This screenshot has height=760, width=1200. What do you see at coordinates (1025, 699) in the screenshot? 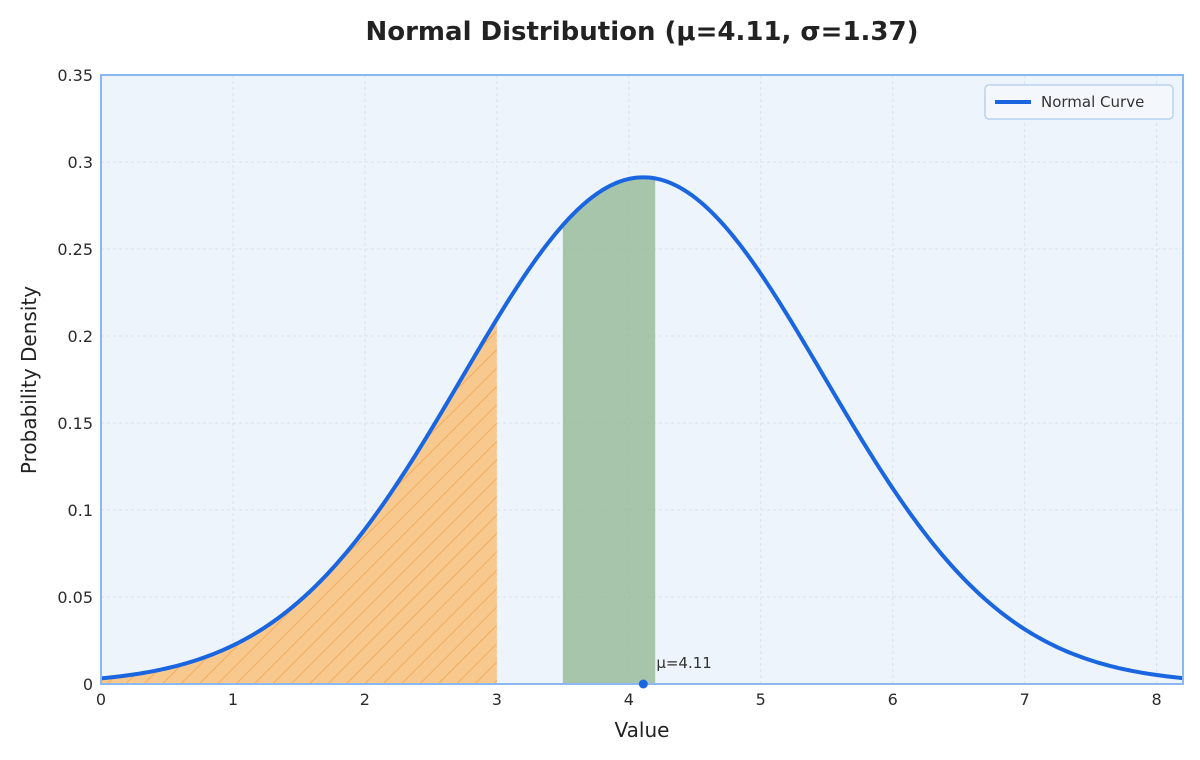
I see `x-tick-label: 7` at bounding box center [1025, 699].